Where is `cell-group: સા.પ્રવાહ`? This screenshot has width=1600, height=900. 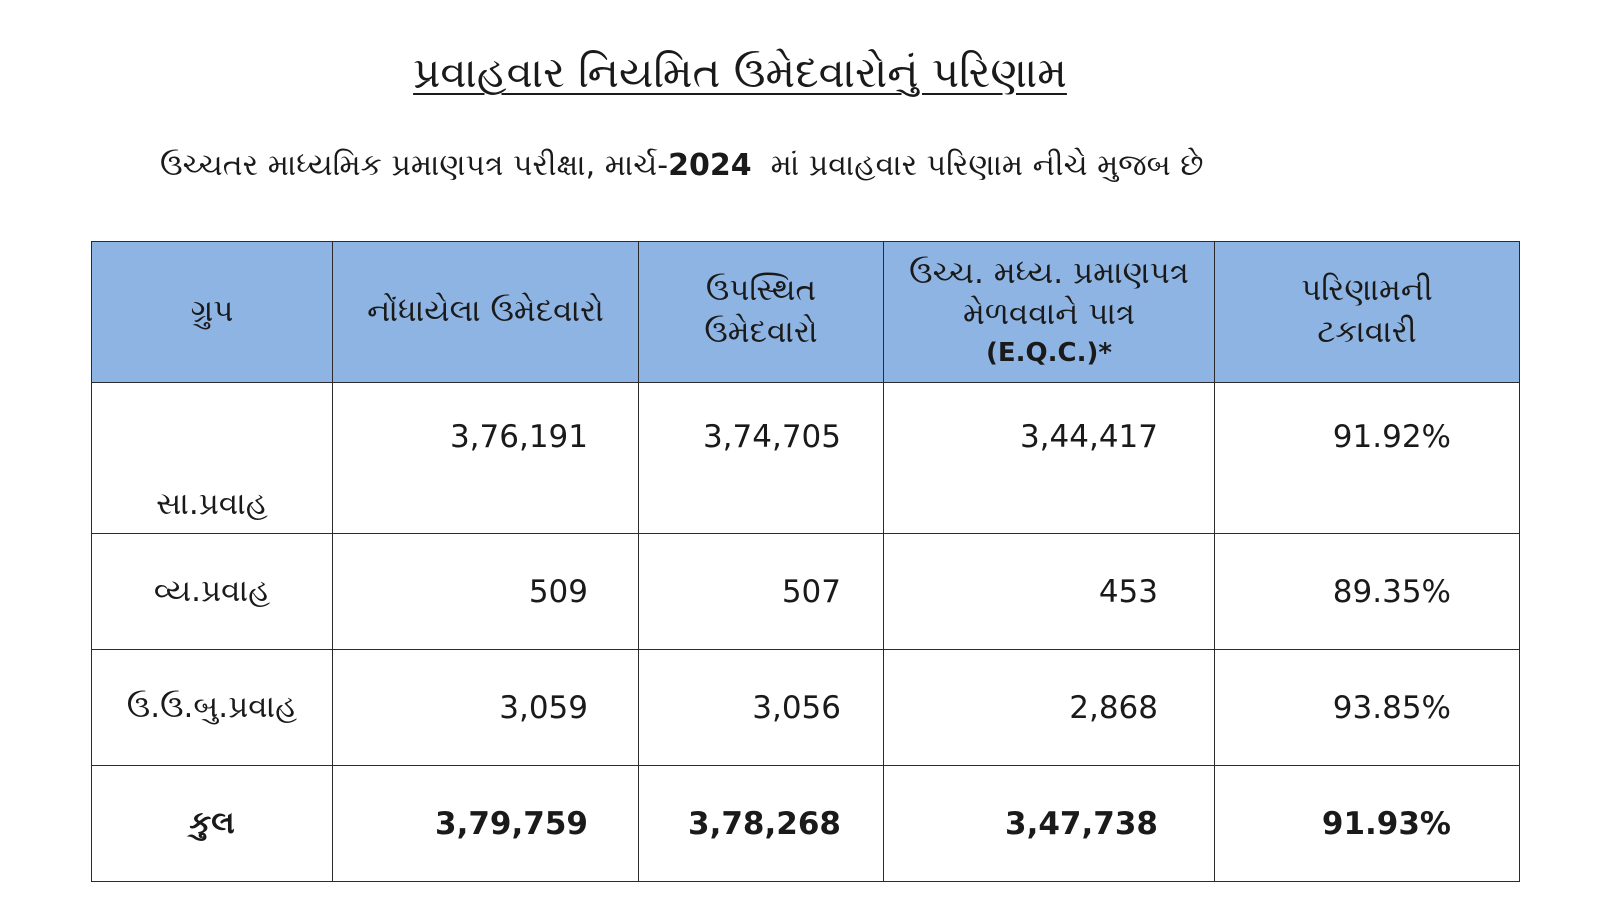 cell-group: સા.પ્રવાહ is located at coordinates (212, 458).